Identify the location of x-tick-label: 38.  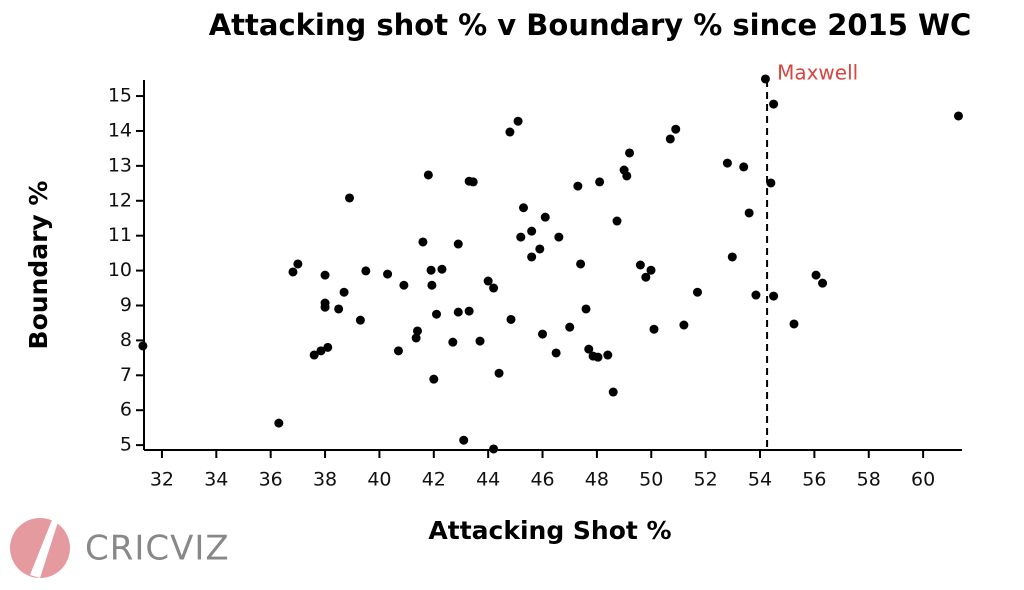
(325, 480).